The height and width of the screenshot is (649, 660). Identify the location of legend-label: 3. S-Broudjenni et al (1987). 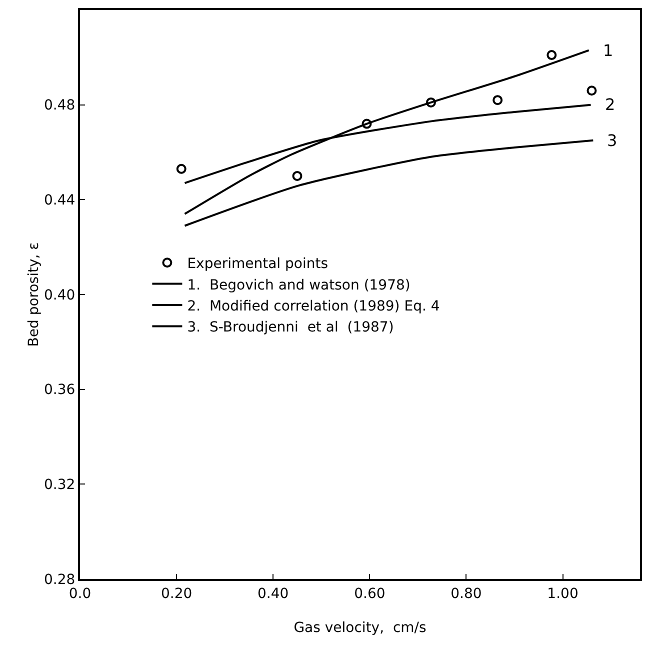
(290, 328).